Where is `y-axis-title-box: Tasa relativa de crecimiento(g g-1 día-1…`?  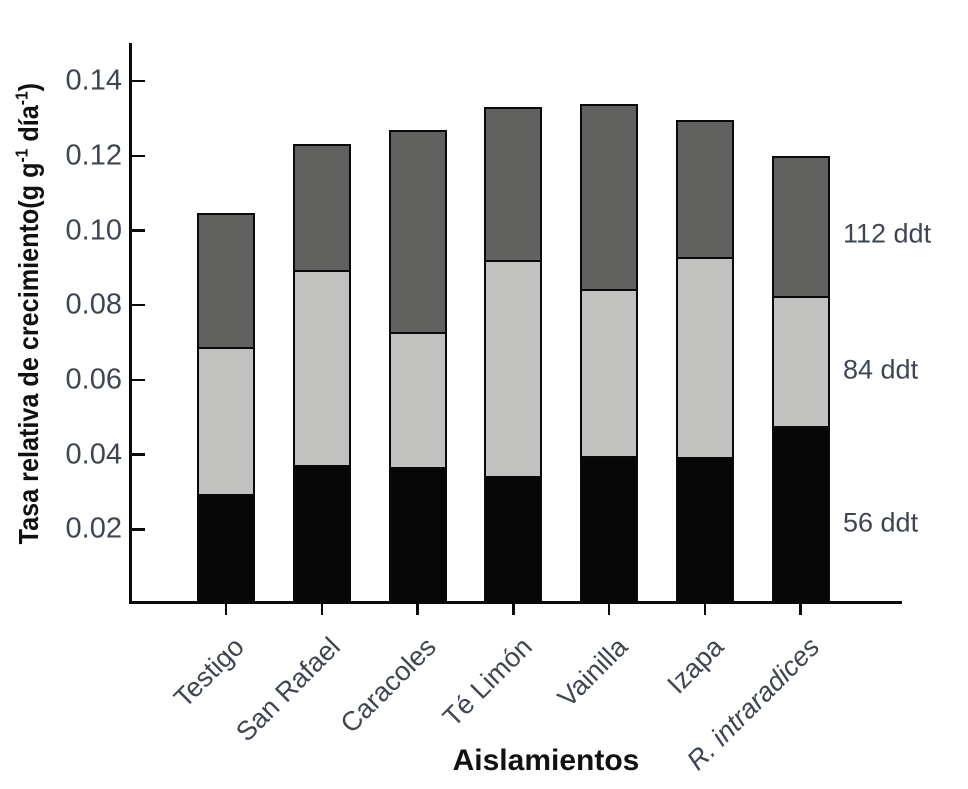 y-axis-title-box: Tasa relativa de crecimiento(g g-1 día-1… is located at coordinates (28, 314).